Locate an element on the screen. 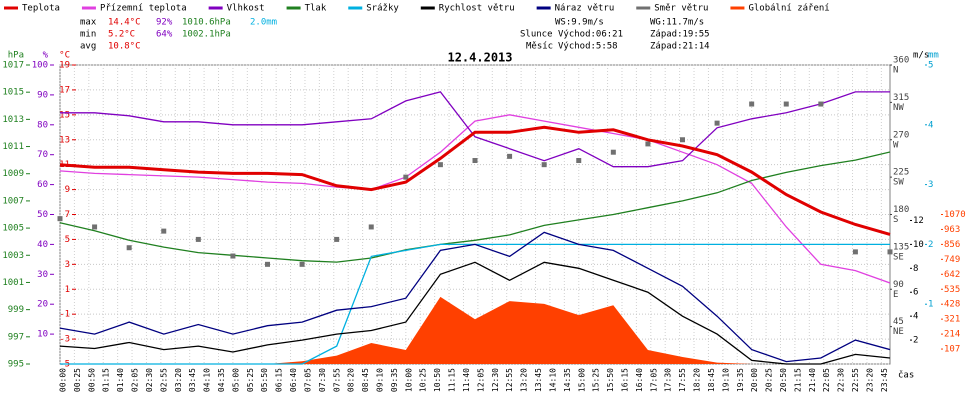 Image resolution: width=966 pixels, height=400 pixels. x-tick-label: 16:40 is located at coordinates (639, 380).